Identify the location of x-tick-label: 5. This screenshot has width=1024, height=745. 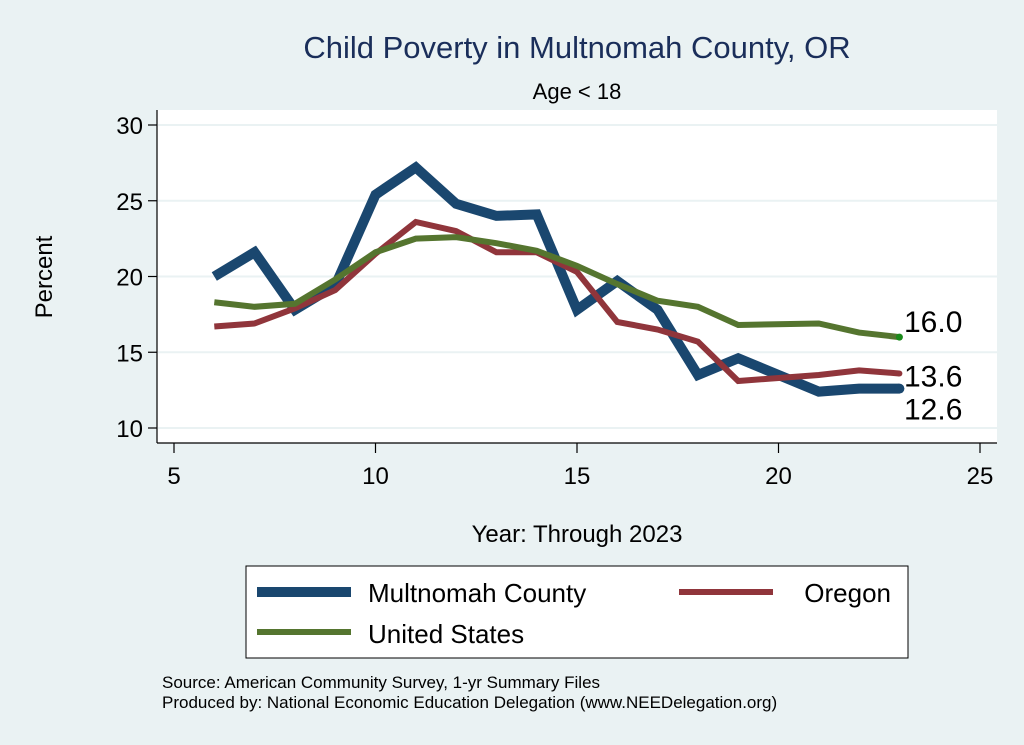
(173, 476).